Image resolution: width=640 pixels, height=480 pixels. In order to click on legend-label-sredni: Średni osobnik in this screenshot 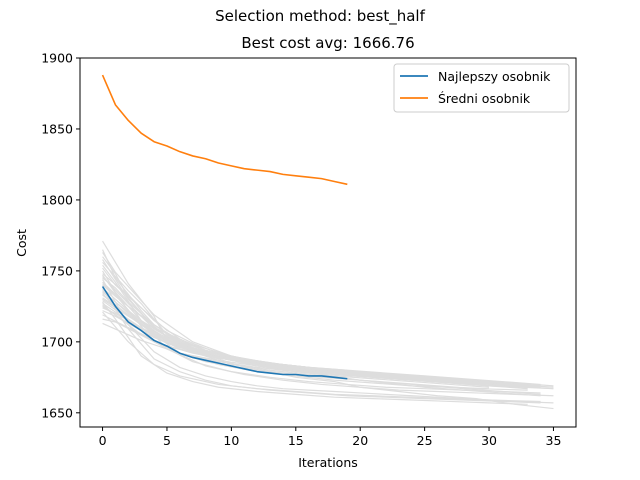, I will do `click(484, 98)`.